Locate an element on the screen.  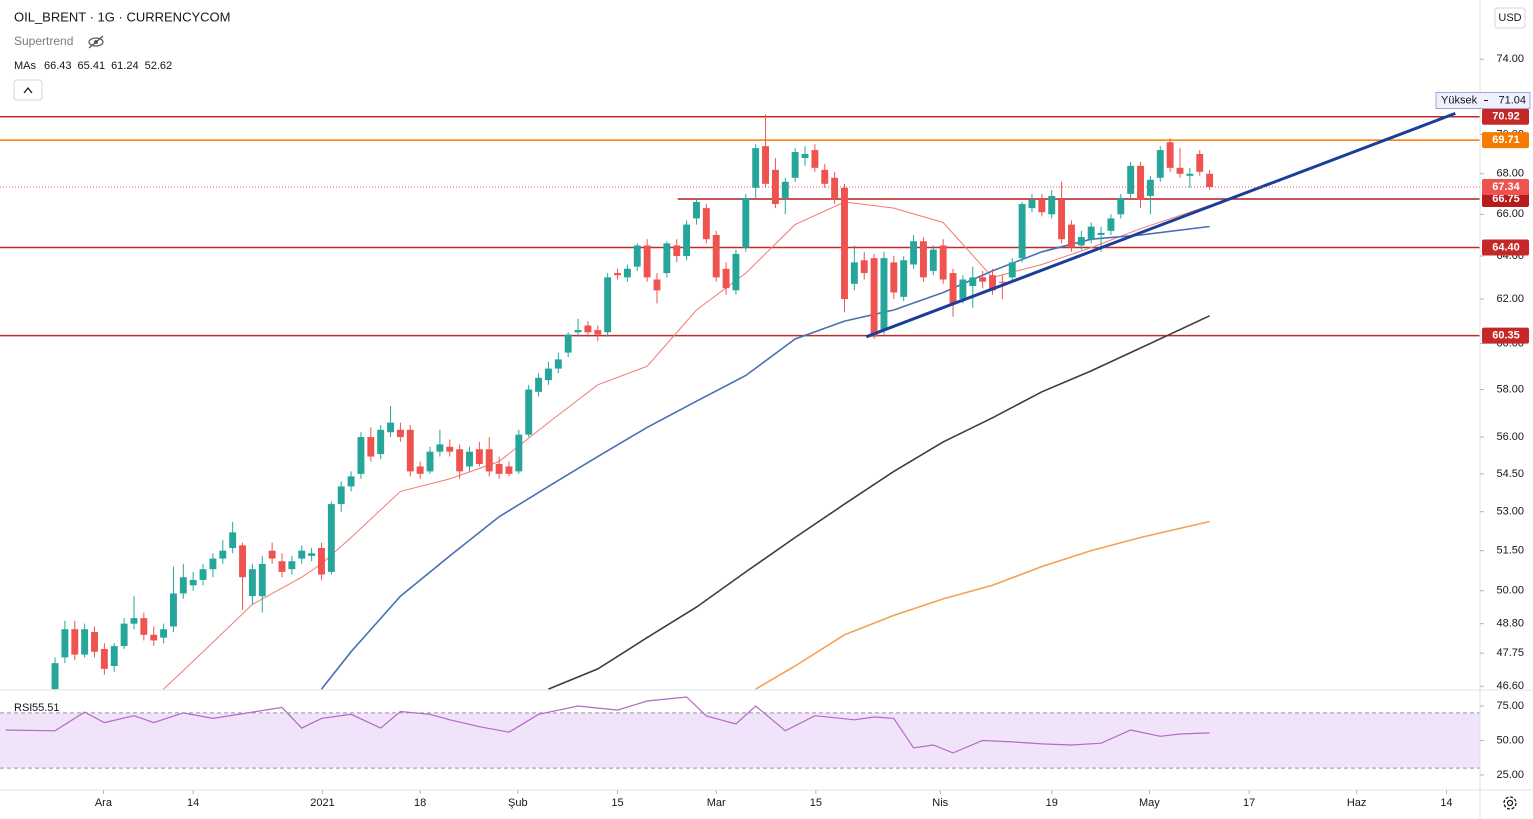
chevron is located at coordinates (28, 90).